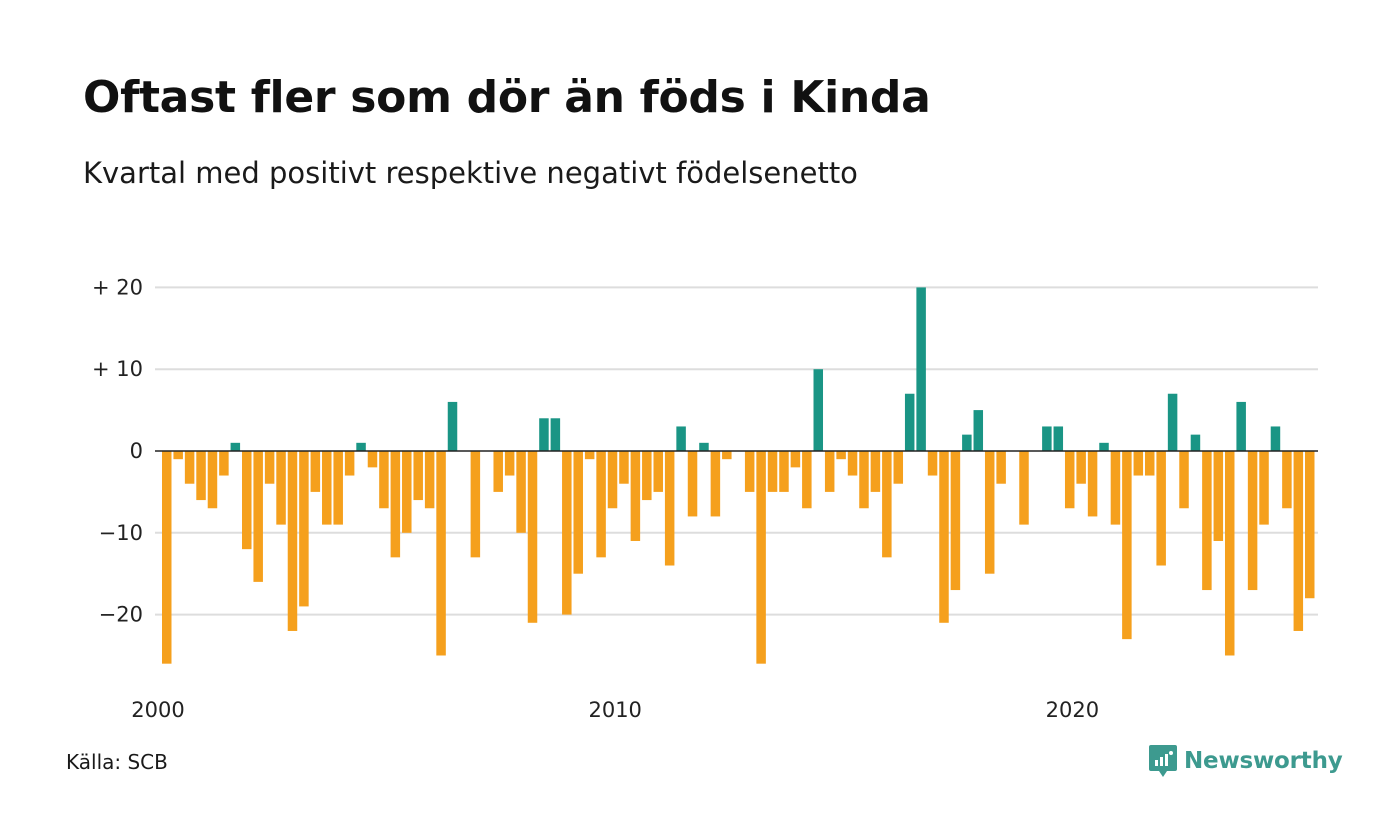  Describe the element at coordinates (1072, 710) in the screenshot. I see `x-tick-label: 2020` at that location.